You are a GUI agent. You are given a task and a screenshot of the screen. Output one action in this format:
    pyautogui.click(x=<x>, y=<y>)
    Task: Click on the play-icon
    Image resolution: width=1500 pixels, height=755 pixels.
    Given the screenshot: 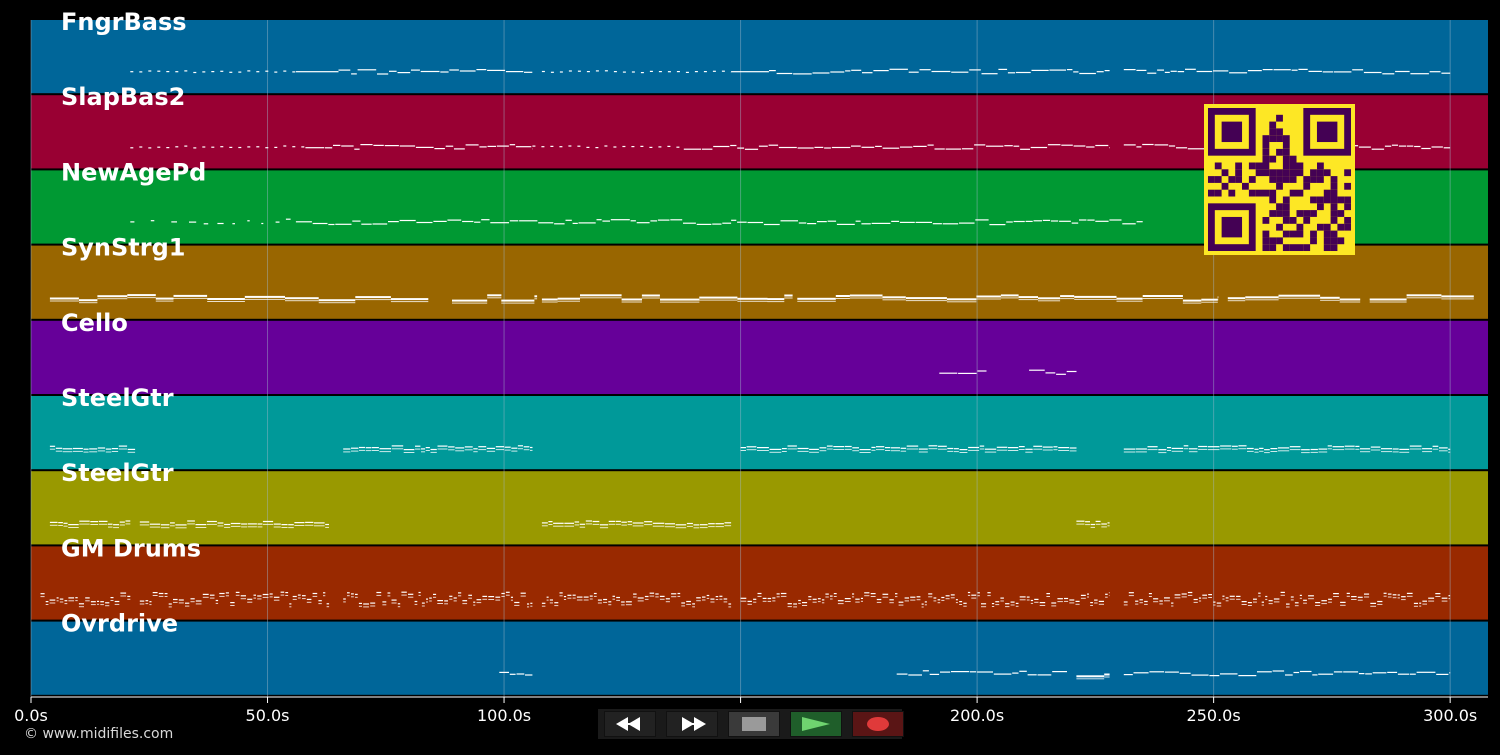 What is the action you would take?
    pyautogui.click(x=816, y=724)
    